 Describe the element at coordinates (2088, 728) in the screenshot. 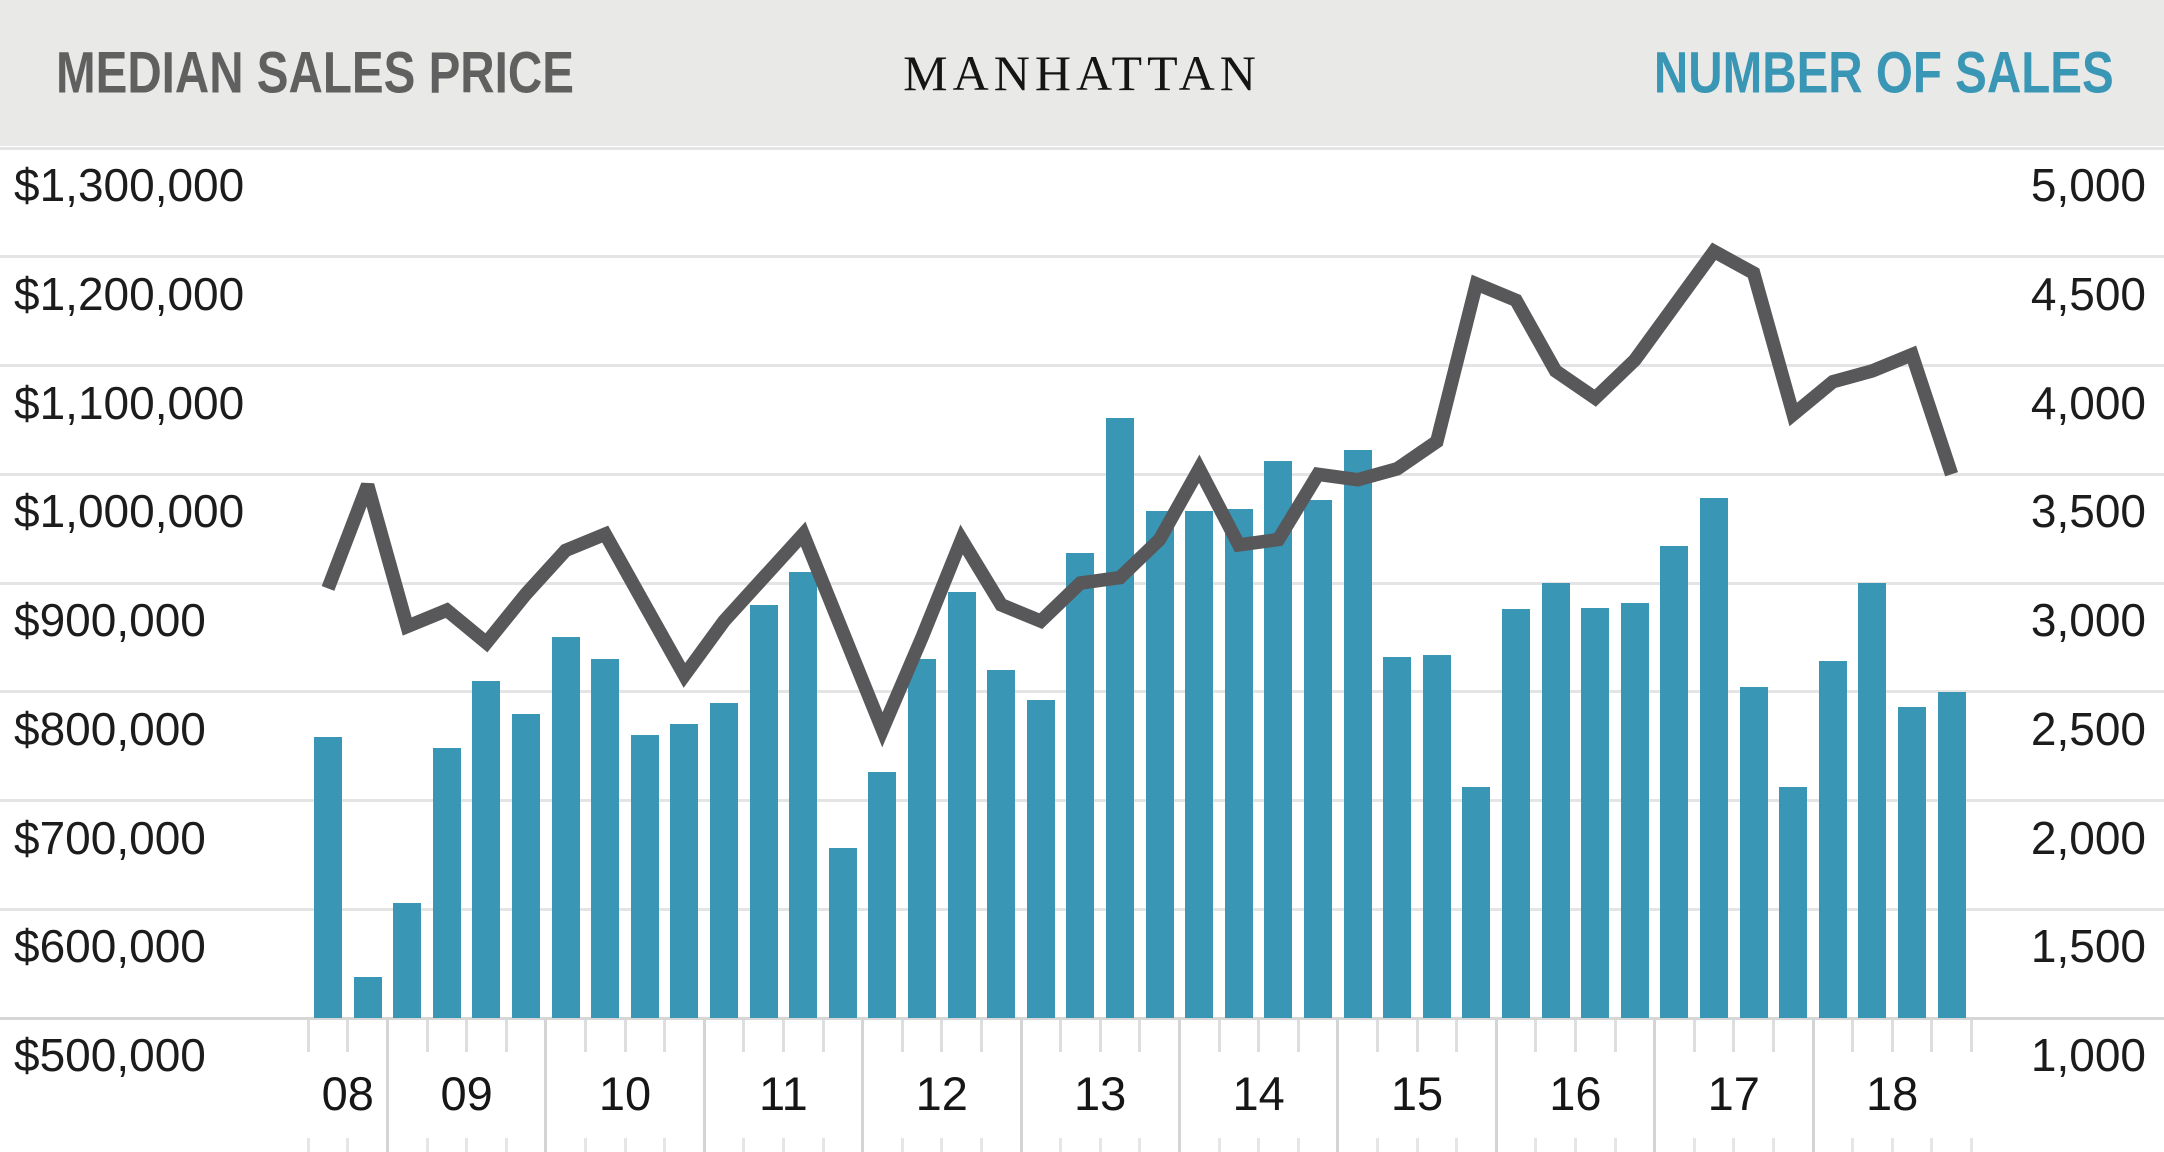

I see `right-axis-tick-label: 2,500` at that location.